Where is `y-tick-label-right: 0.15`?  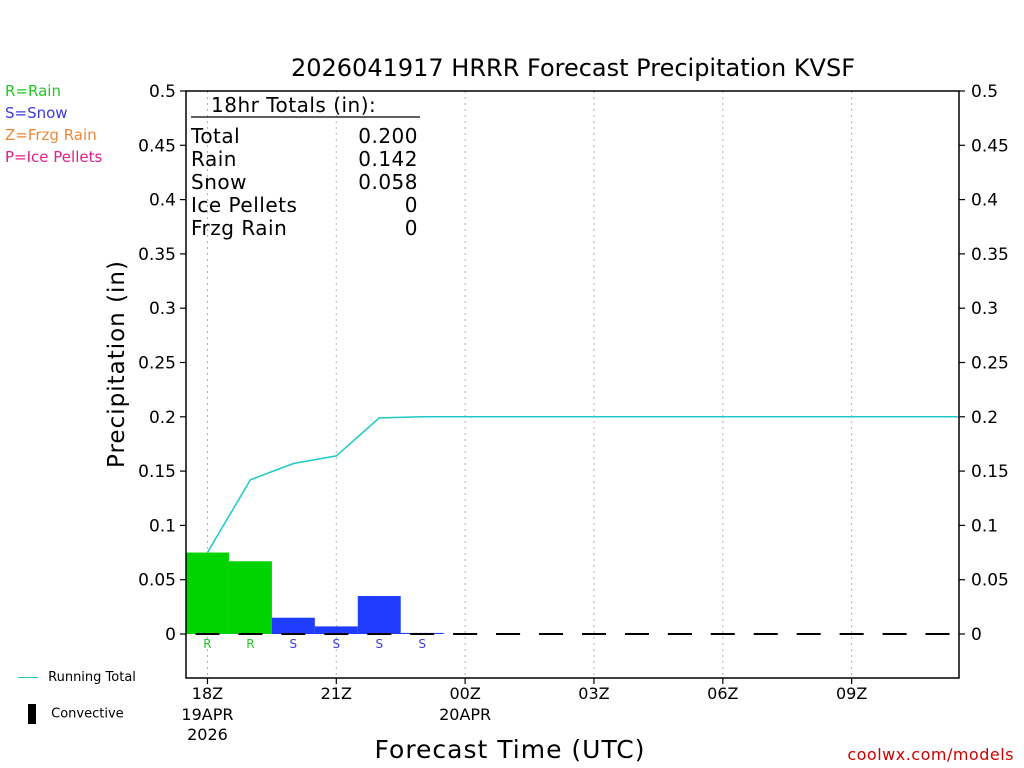 y-tick-label-right: 0.15 is located at coordinates (990, 472).